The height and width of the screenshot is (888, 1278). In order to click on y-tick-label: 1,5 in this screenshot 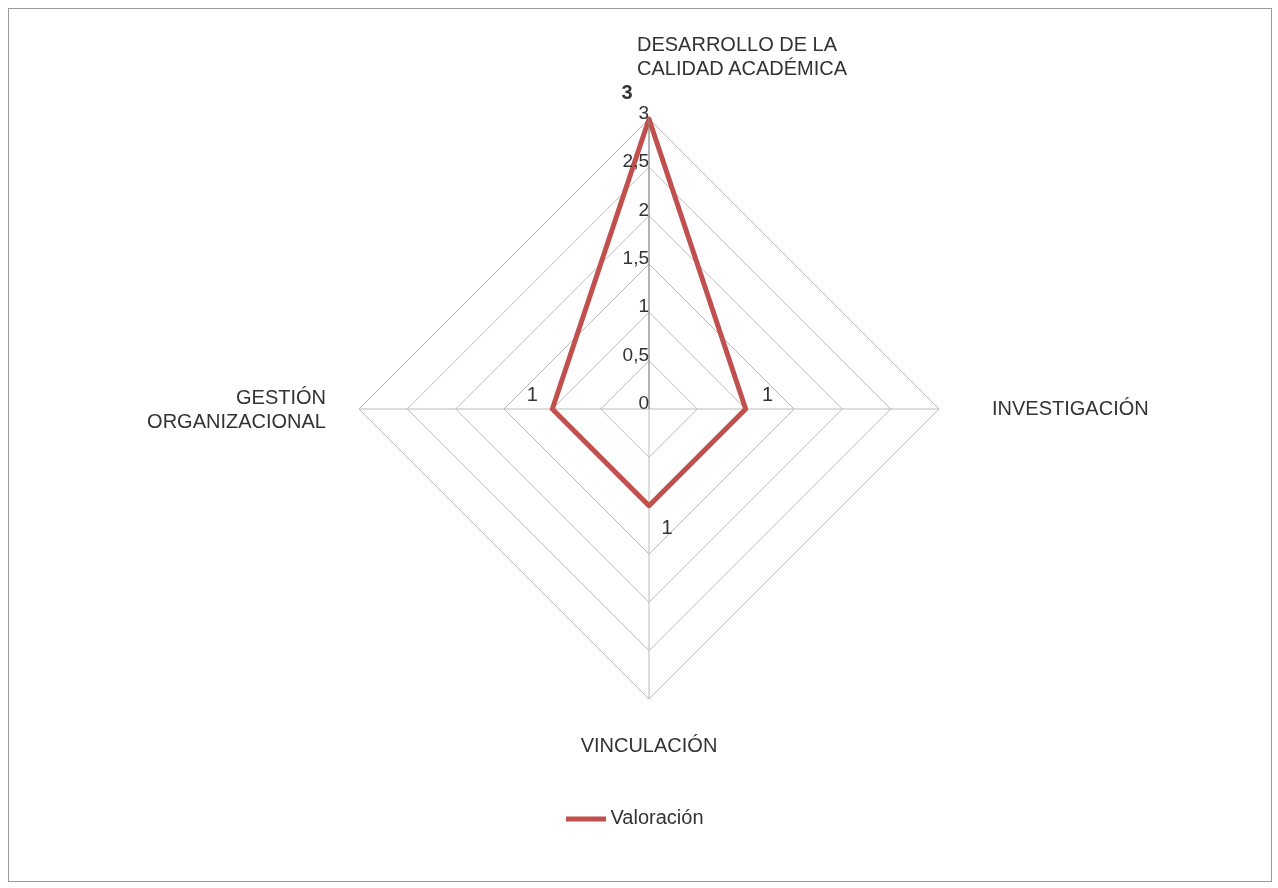, I will do `click(635, 257)`.